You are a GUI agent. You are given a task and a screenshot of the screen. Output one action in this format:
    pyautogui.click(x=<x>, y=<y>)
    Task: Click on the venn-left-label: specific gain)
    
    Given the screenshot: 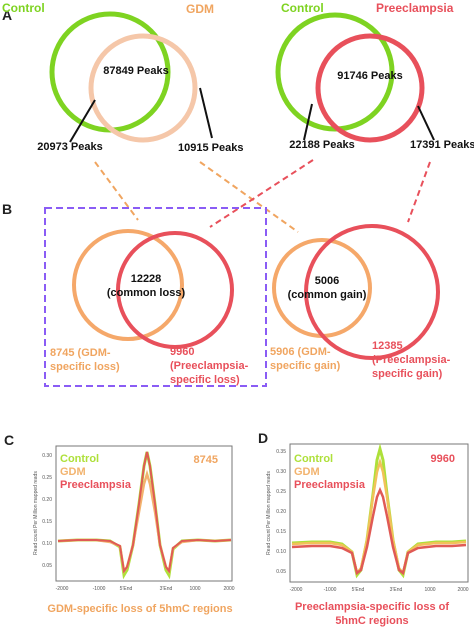 What is the action you would take?
    pyautogui.click(x=305, y=366)
    